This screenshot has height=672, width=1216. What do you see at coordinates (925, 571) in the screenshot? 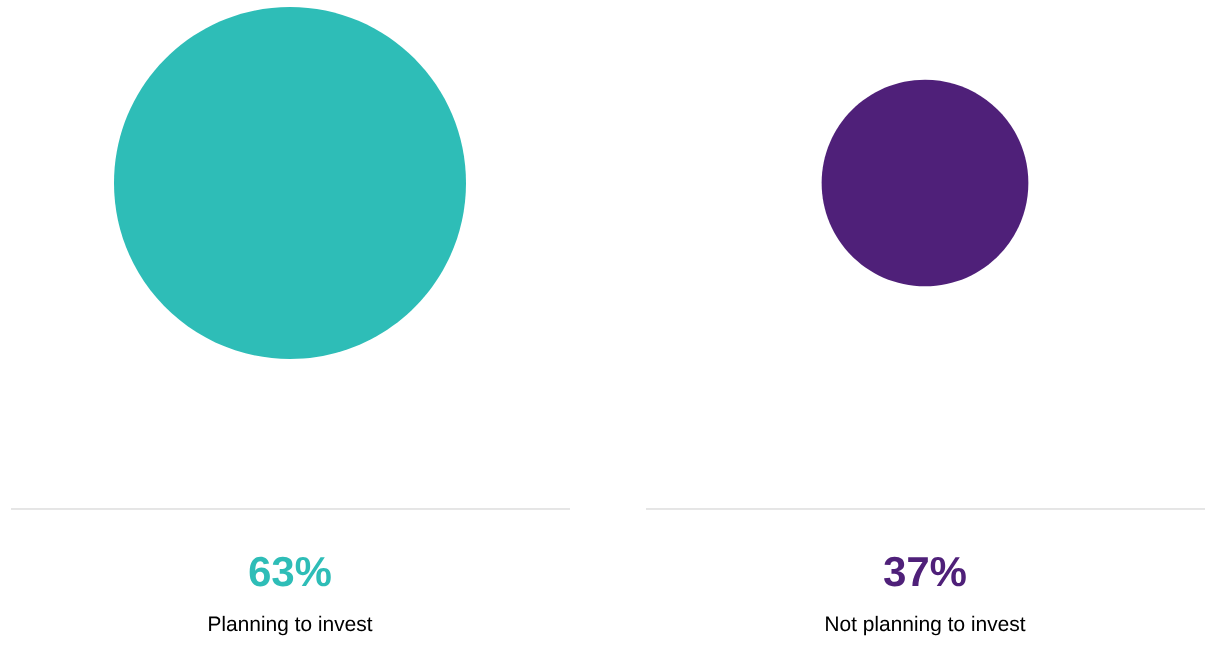
I see `data-label: 37%` at bounding box center [925, 571].